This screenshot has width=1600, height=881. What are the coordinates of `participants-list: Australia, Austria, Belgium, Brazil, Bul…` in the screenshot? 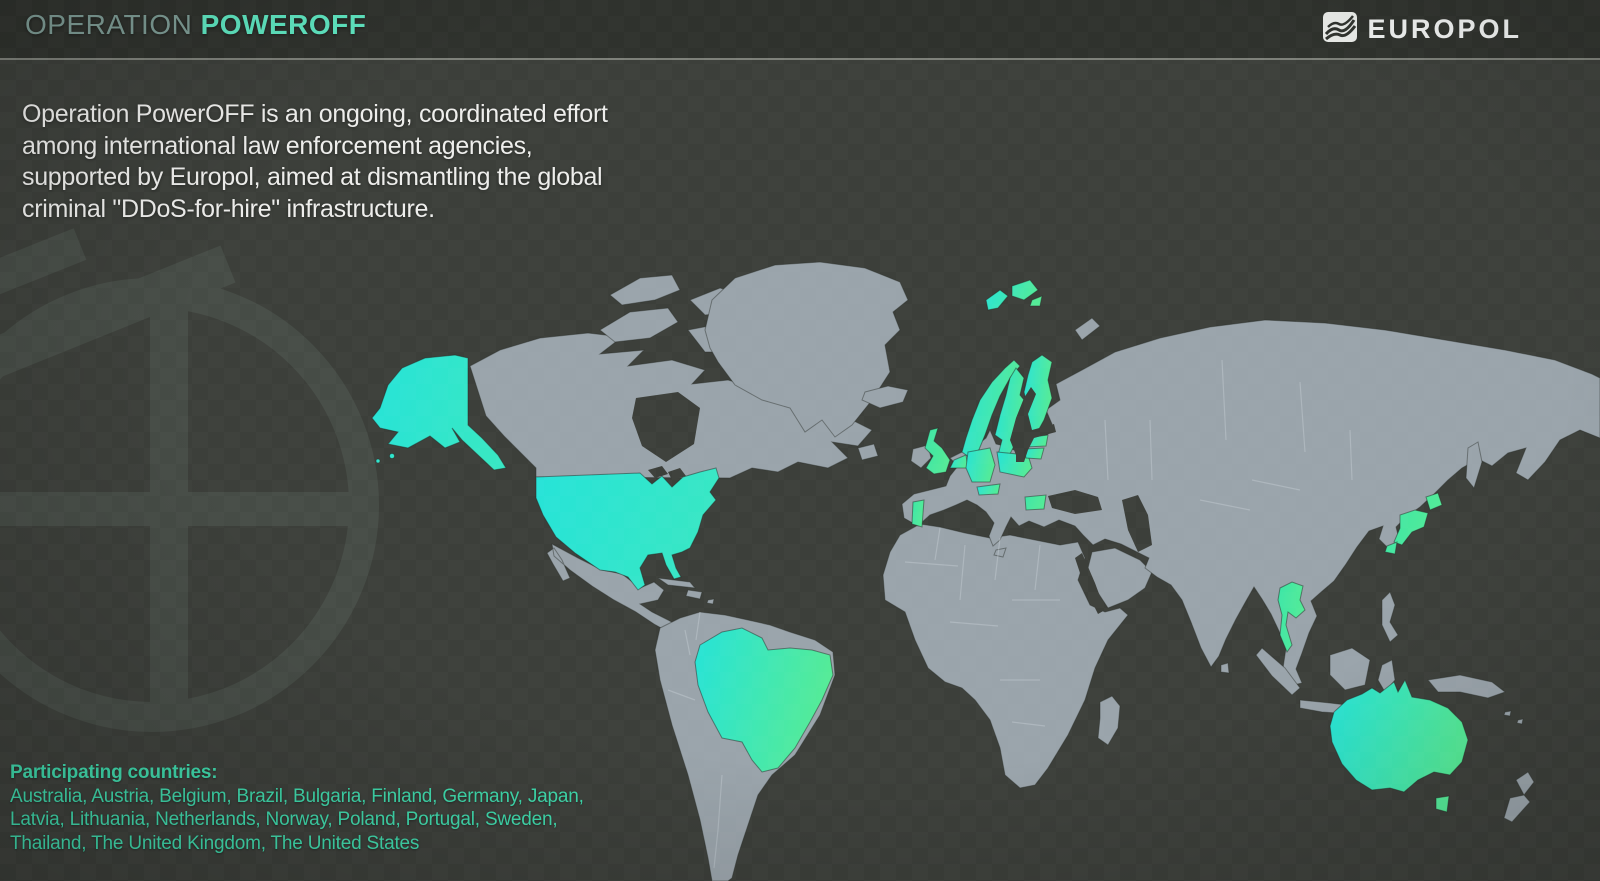 It's located at (297, 819).